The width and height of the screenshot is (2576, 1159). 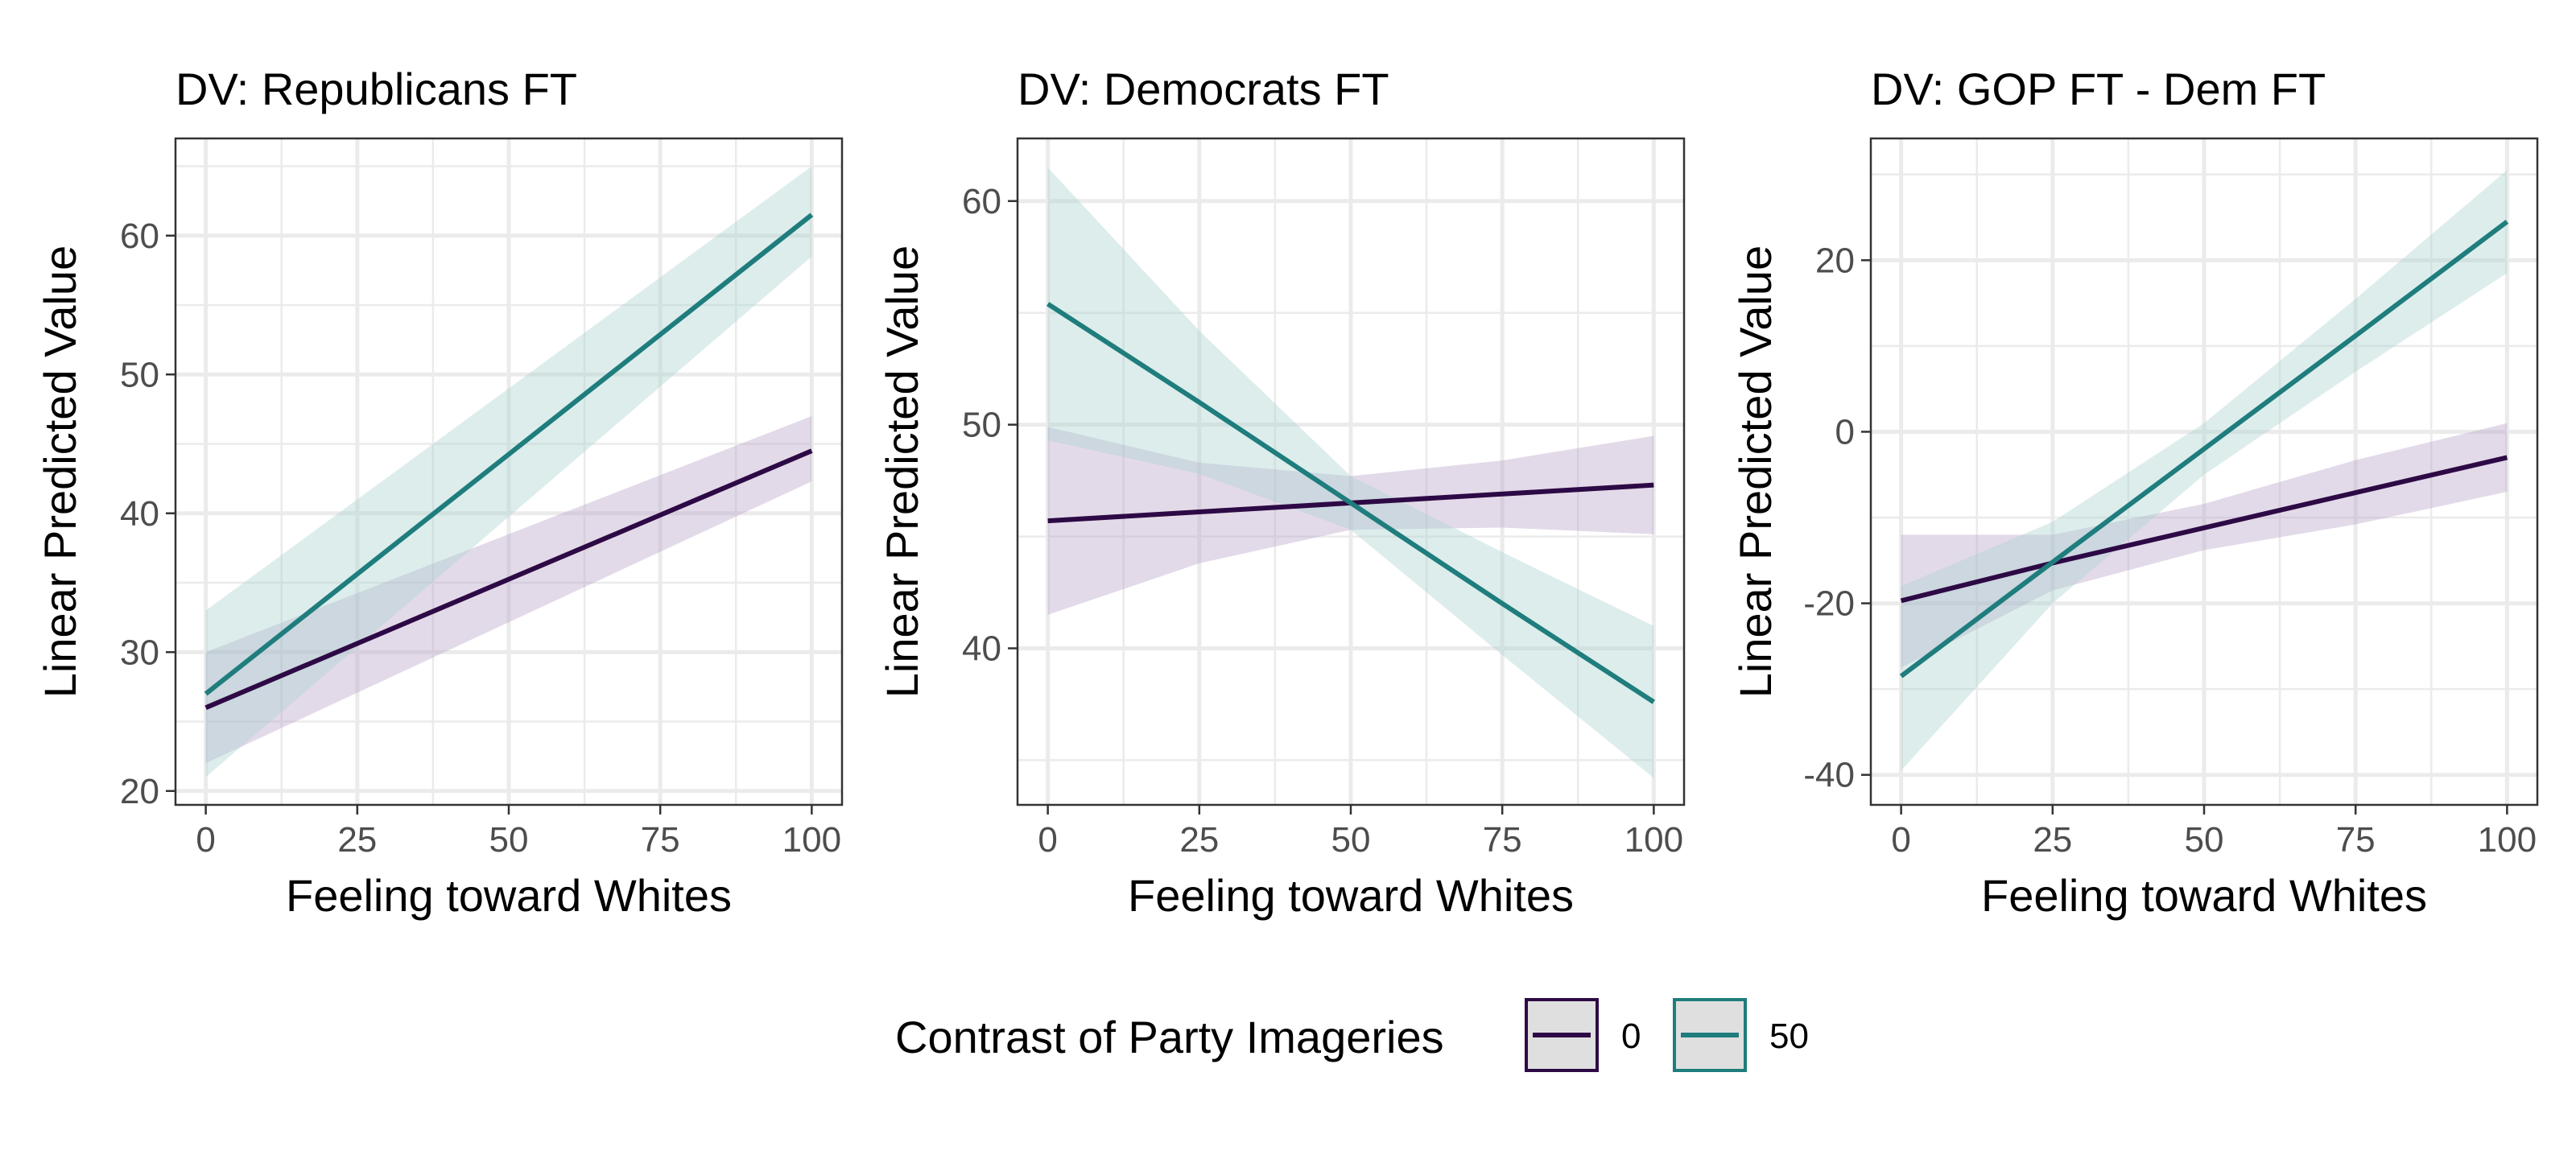 I want to click on legend-label: 50, so click(x=1789, y=1036).